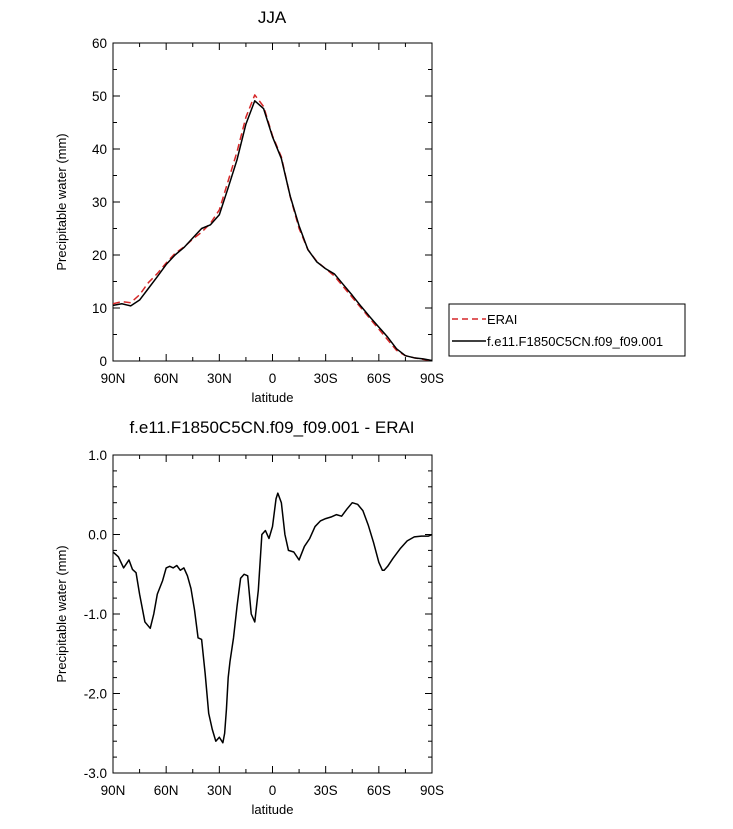 Image resolution: width=733 pixels, height=829 pixels. I want to click on y-tick-label: -3.0, so click(95, 773).